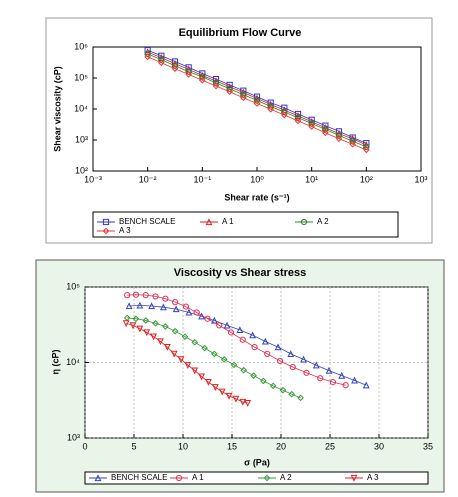  Describe the element at coordinates (81, 108) in the screenshot. I see `y-tick-label: 10⁴` at that location.